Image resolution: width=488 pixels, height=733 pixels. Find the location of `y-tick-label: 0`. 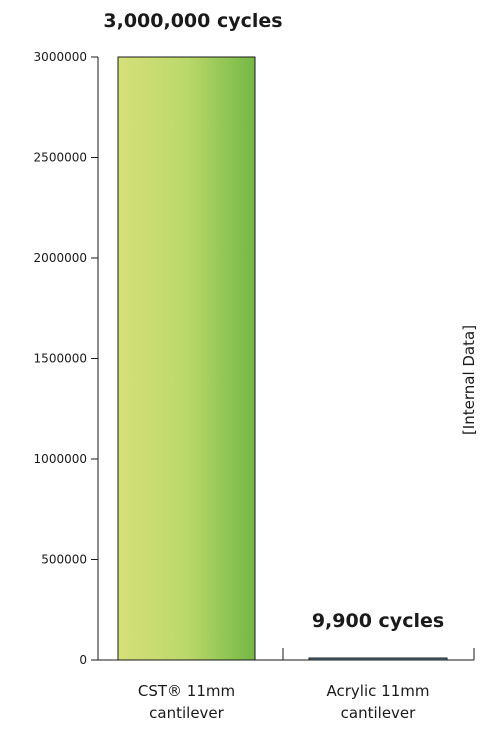

y-tick-label: 0 is located at coordinates (83, 660).